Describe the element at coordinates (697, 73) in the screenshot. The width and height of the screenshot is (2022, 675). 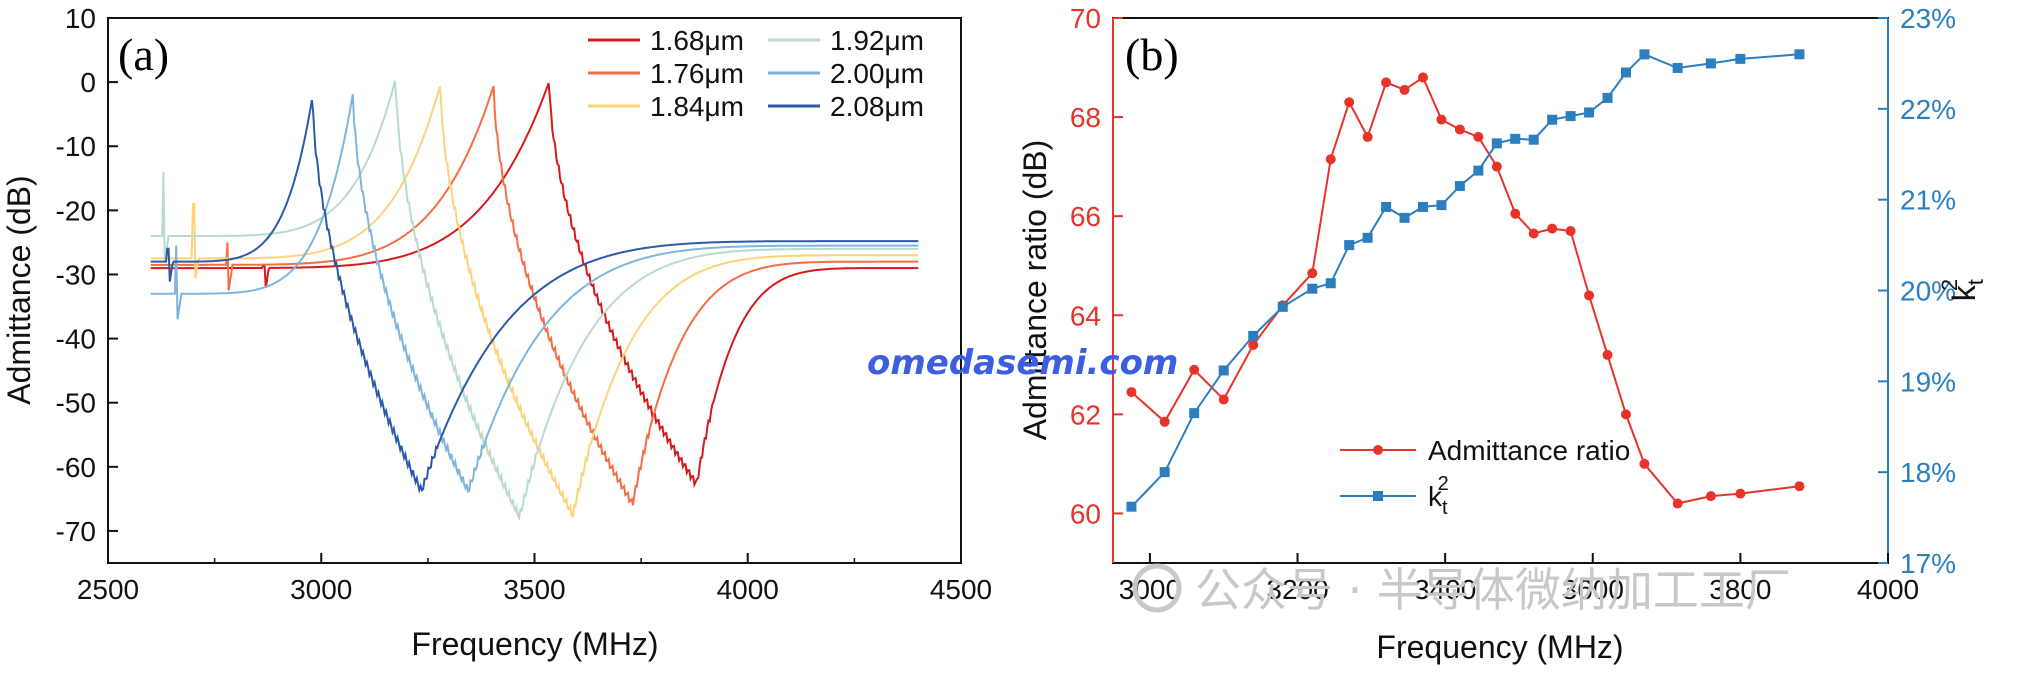
I see `a-legend-label-1: 1.76μm` at that location.